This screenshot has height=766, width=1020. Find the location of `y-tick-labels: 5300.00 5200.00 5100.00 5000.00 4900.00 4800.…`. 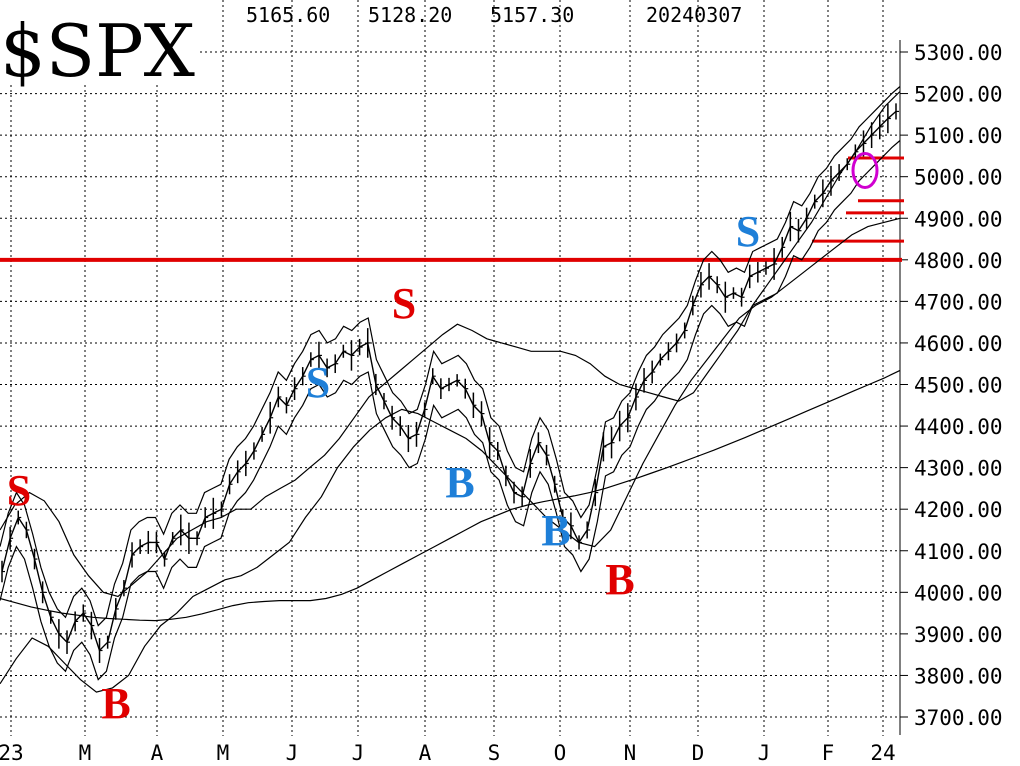

y-tick-labels: 5300.00 5200.00 5100.00 5000.00 4900.00 4800.… is located at coordinates (958, 385).